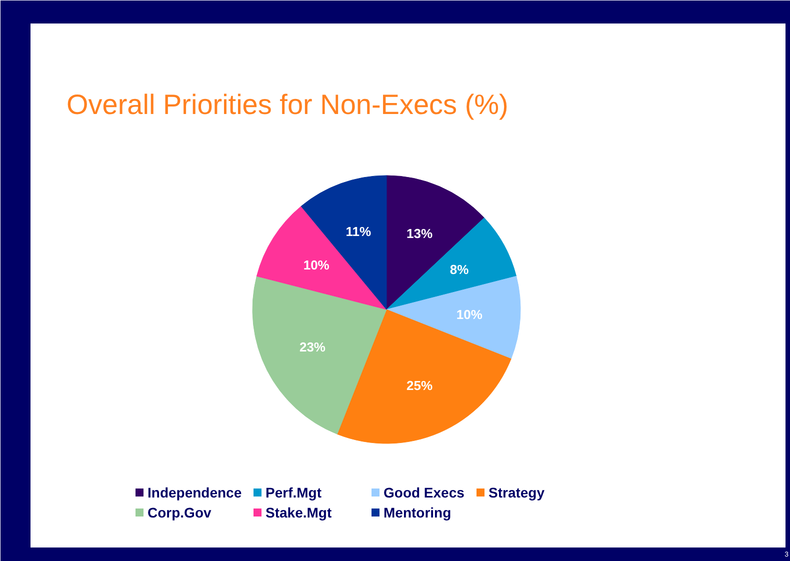  What do you see at coordinates (419, 386) in the screenshot?
I see `data-label: 25%` at bounding box center [419, 386].